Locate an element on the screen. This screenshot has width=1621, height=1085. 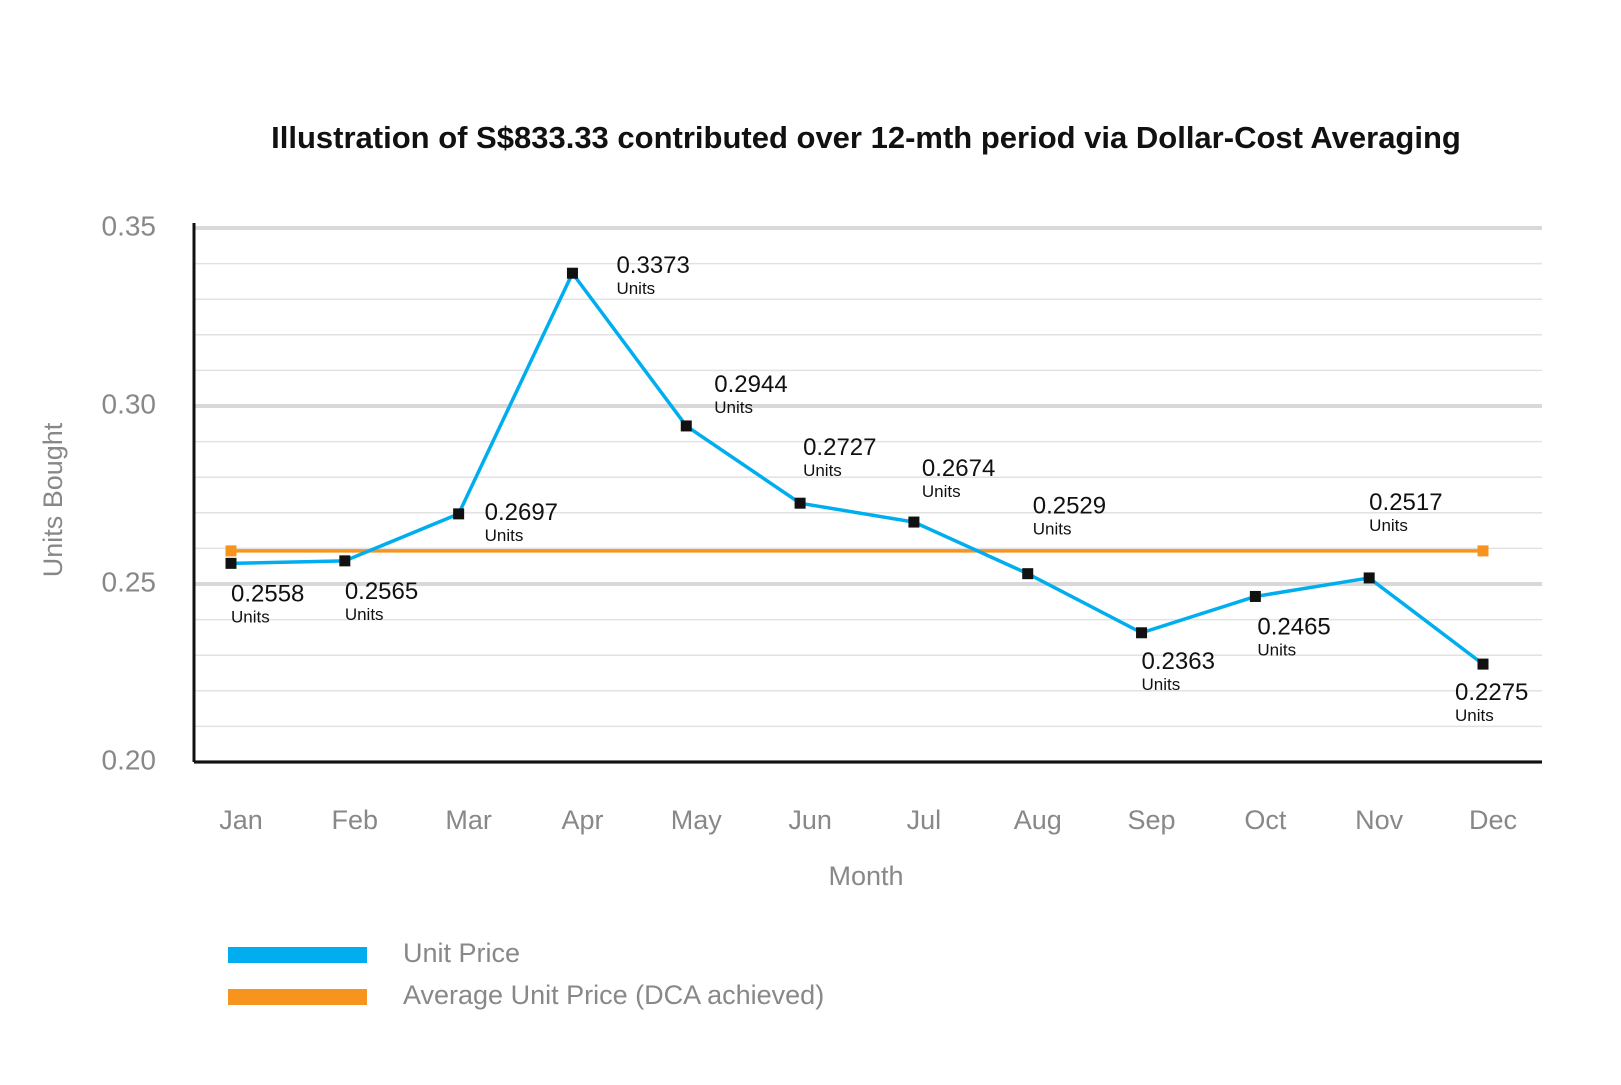
x-tick-label: Dec is located at coordinates (1493, 820).